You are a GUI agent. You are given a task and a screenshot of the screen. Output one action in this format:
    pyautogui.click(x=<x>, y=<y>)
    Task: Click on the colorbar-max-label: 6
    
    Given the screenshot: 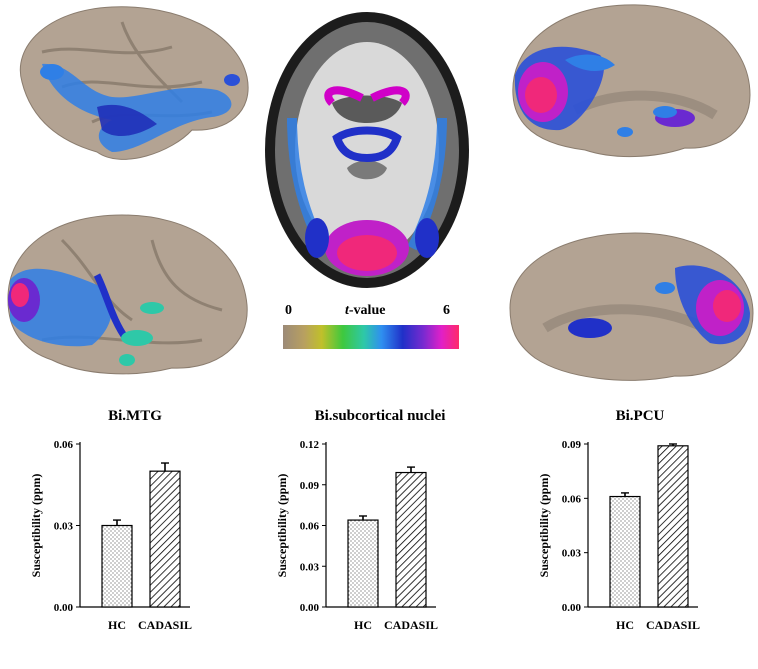 What is the action you would take?
    pyautogui.click(x=446, y=310)
    